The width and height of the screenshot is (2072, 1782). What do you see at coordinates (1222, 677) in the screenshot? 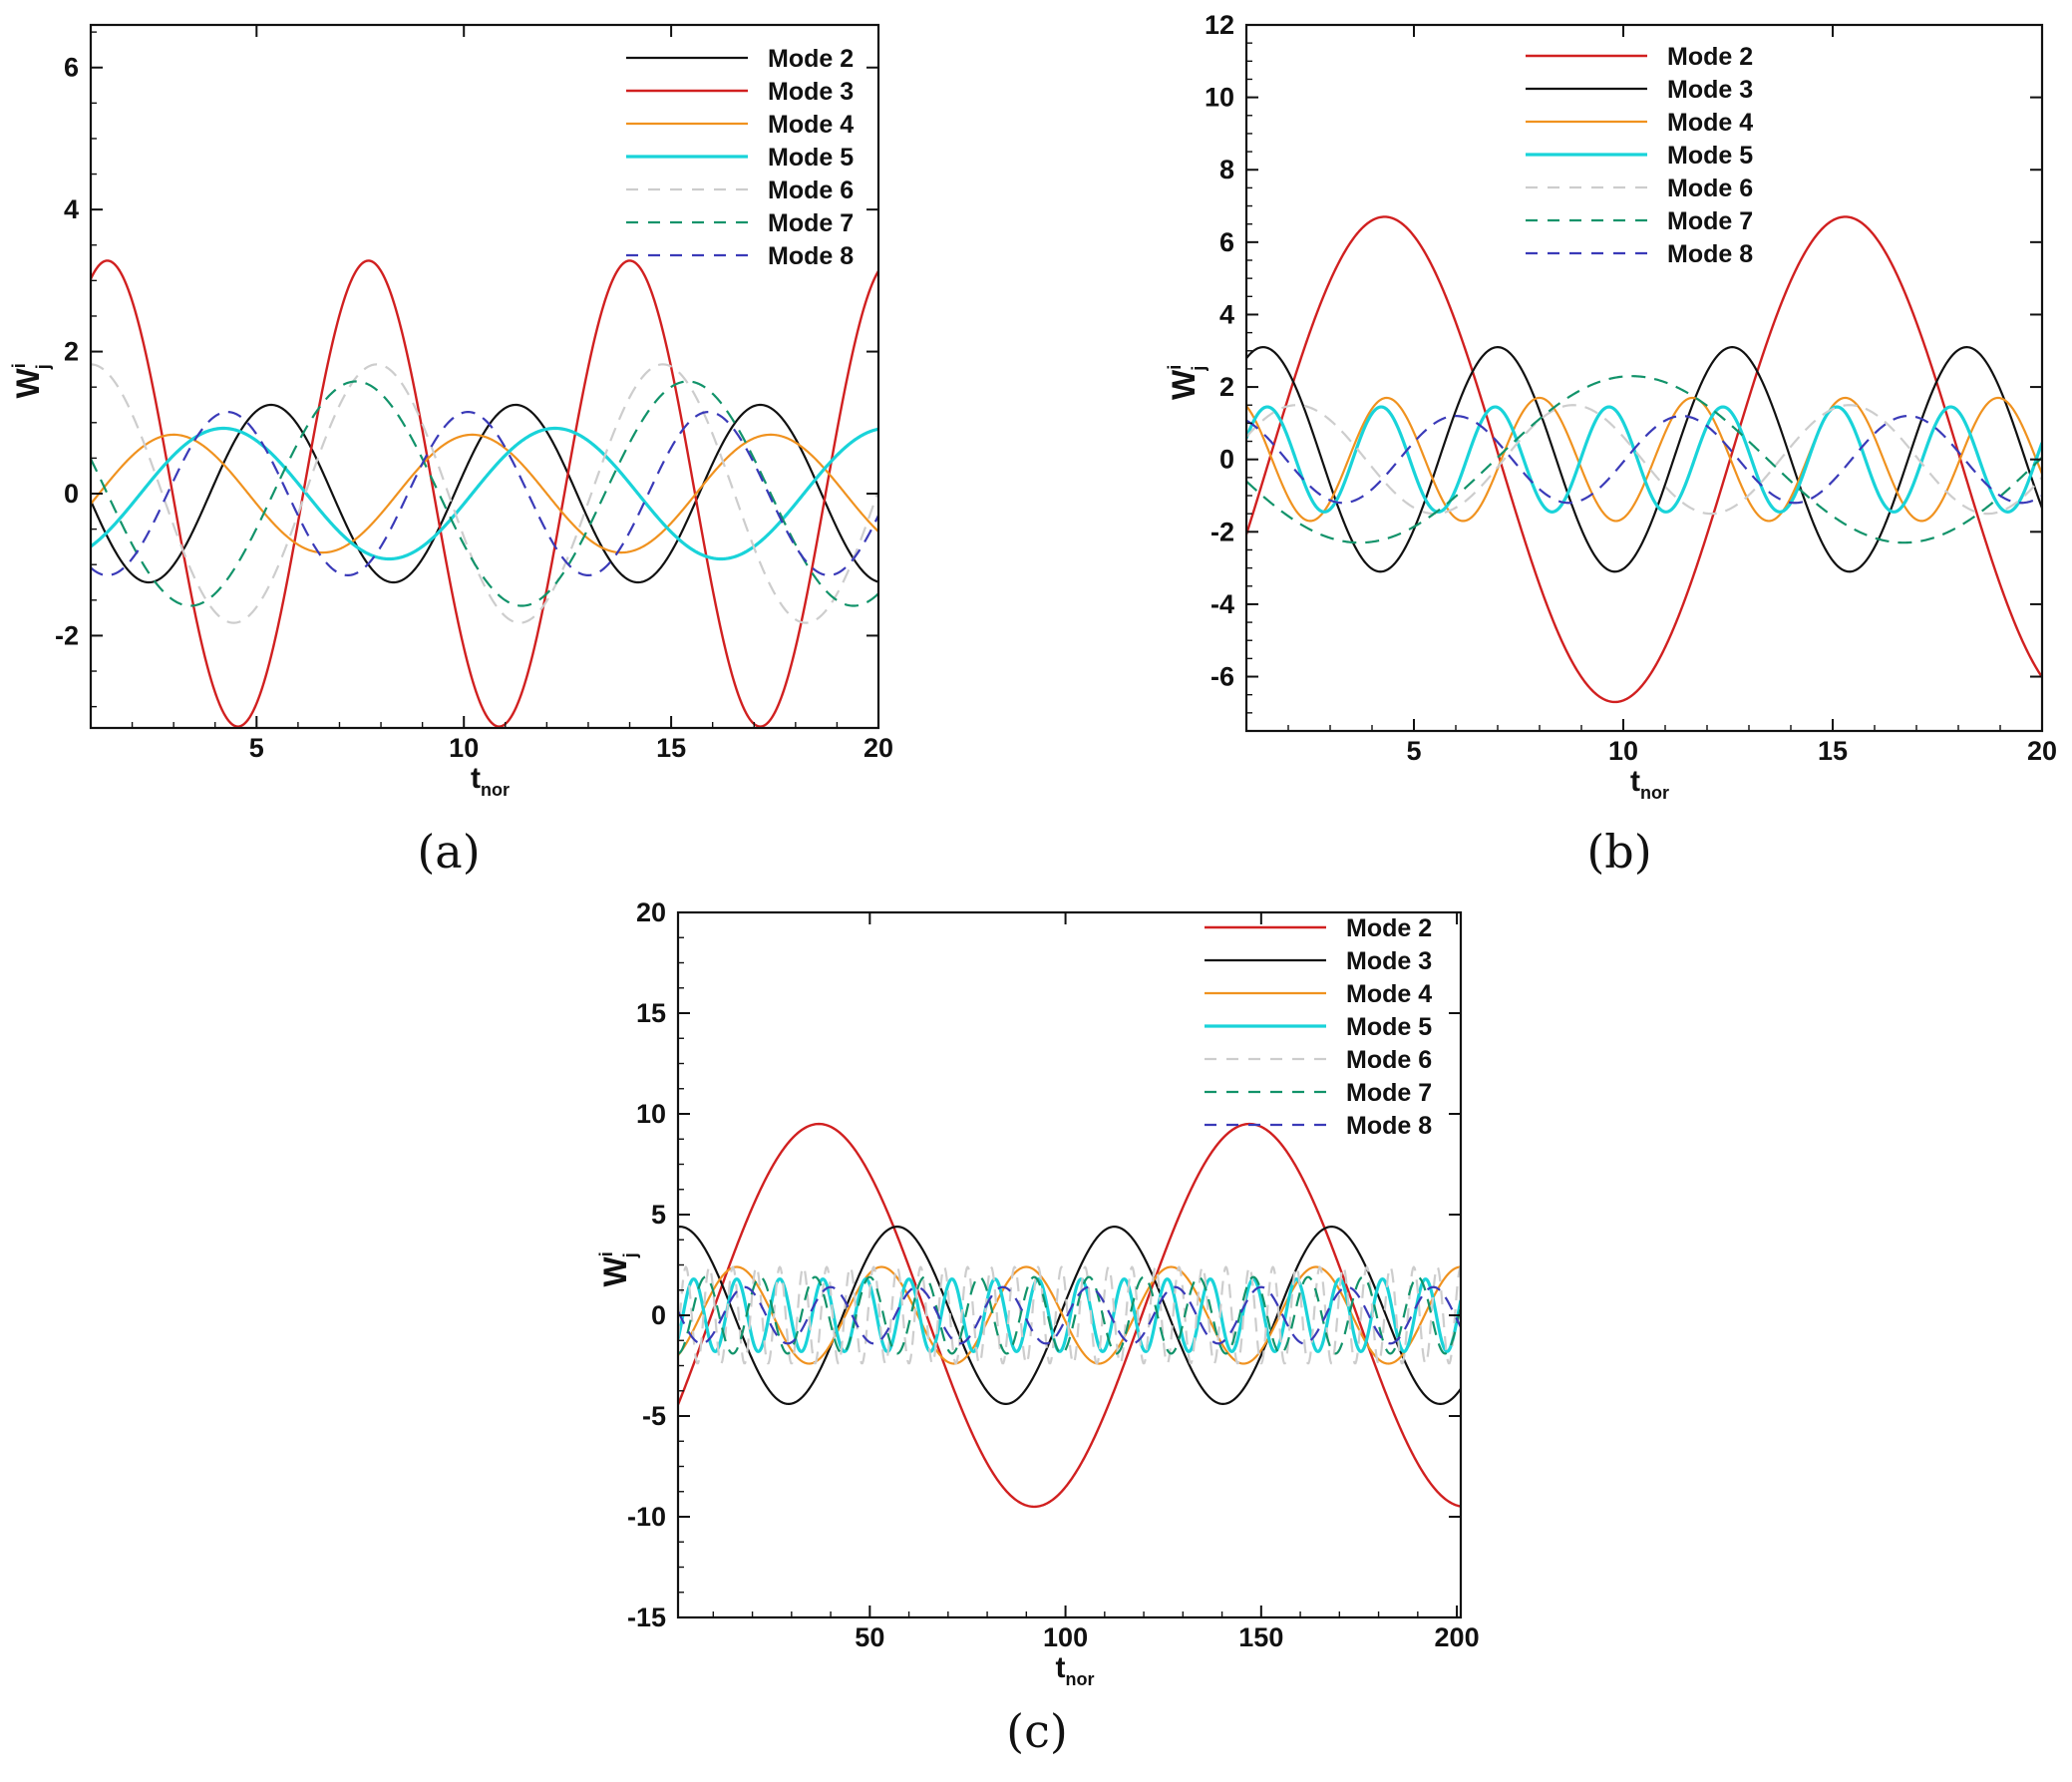
I see `y-tick-label: -6` at bounding box center [1222, 677].